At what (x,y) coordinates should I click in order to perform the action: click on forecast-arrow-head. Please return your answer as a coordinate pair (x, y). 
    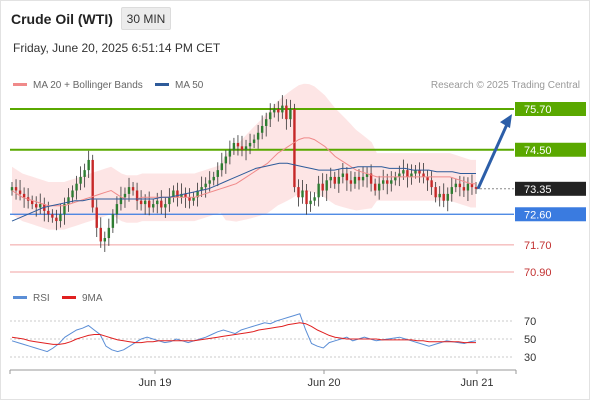
    Looking at the image, I should click on (506, 121).